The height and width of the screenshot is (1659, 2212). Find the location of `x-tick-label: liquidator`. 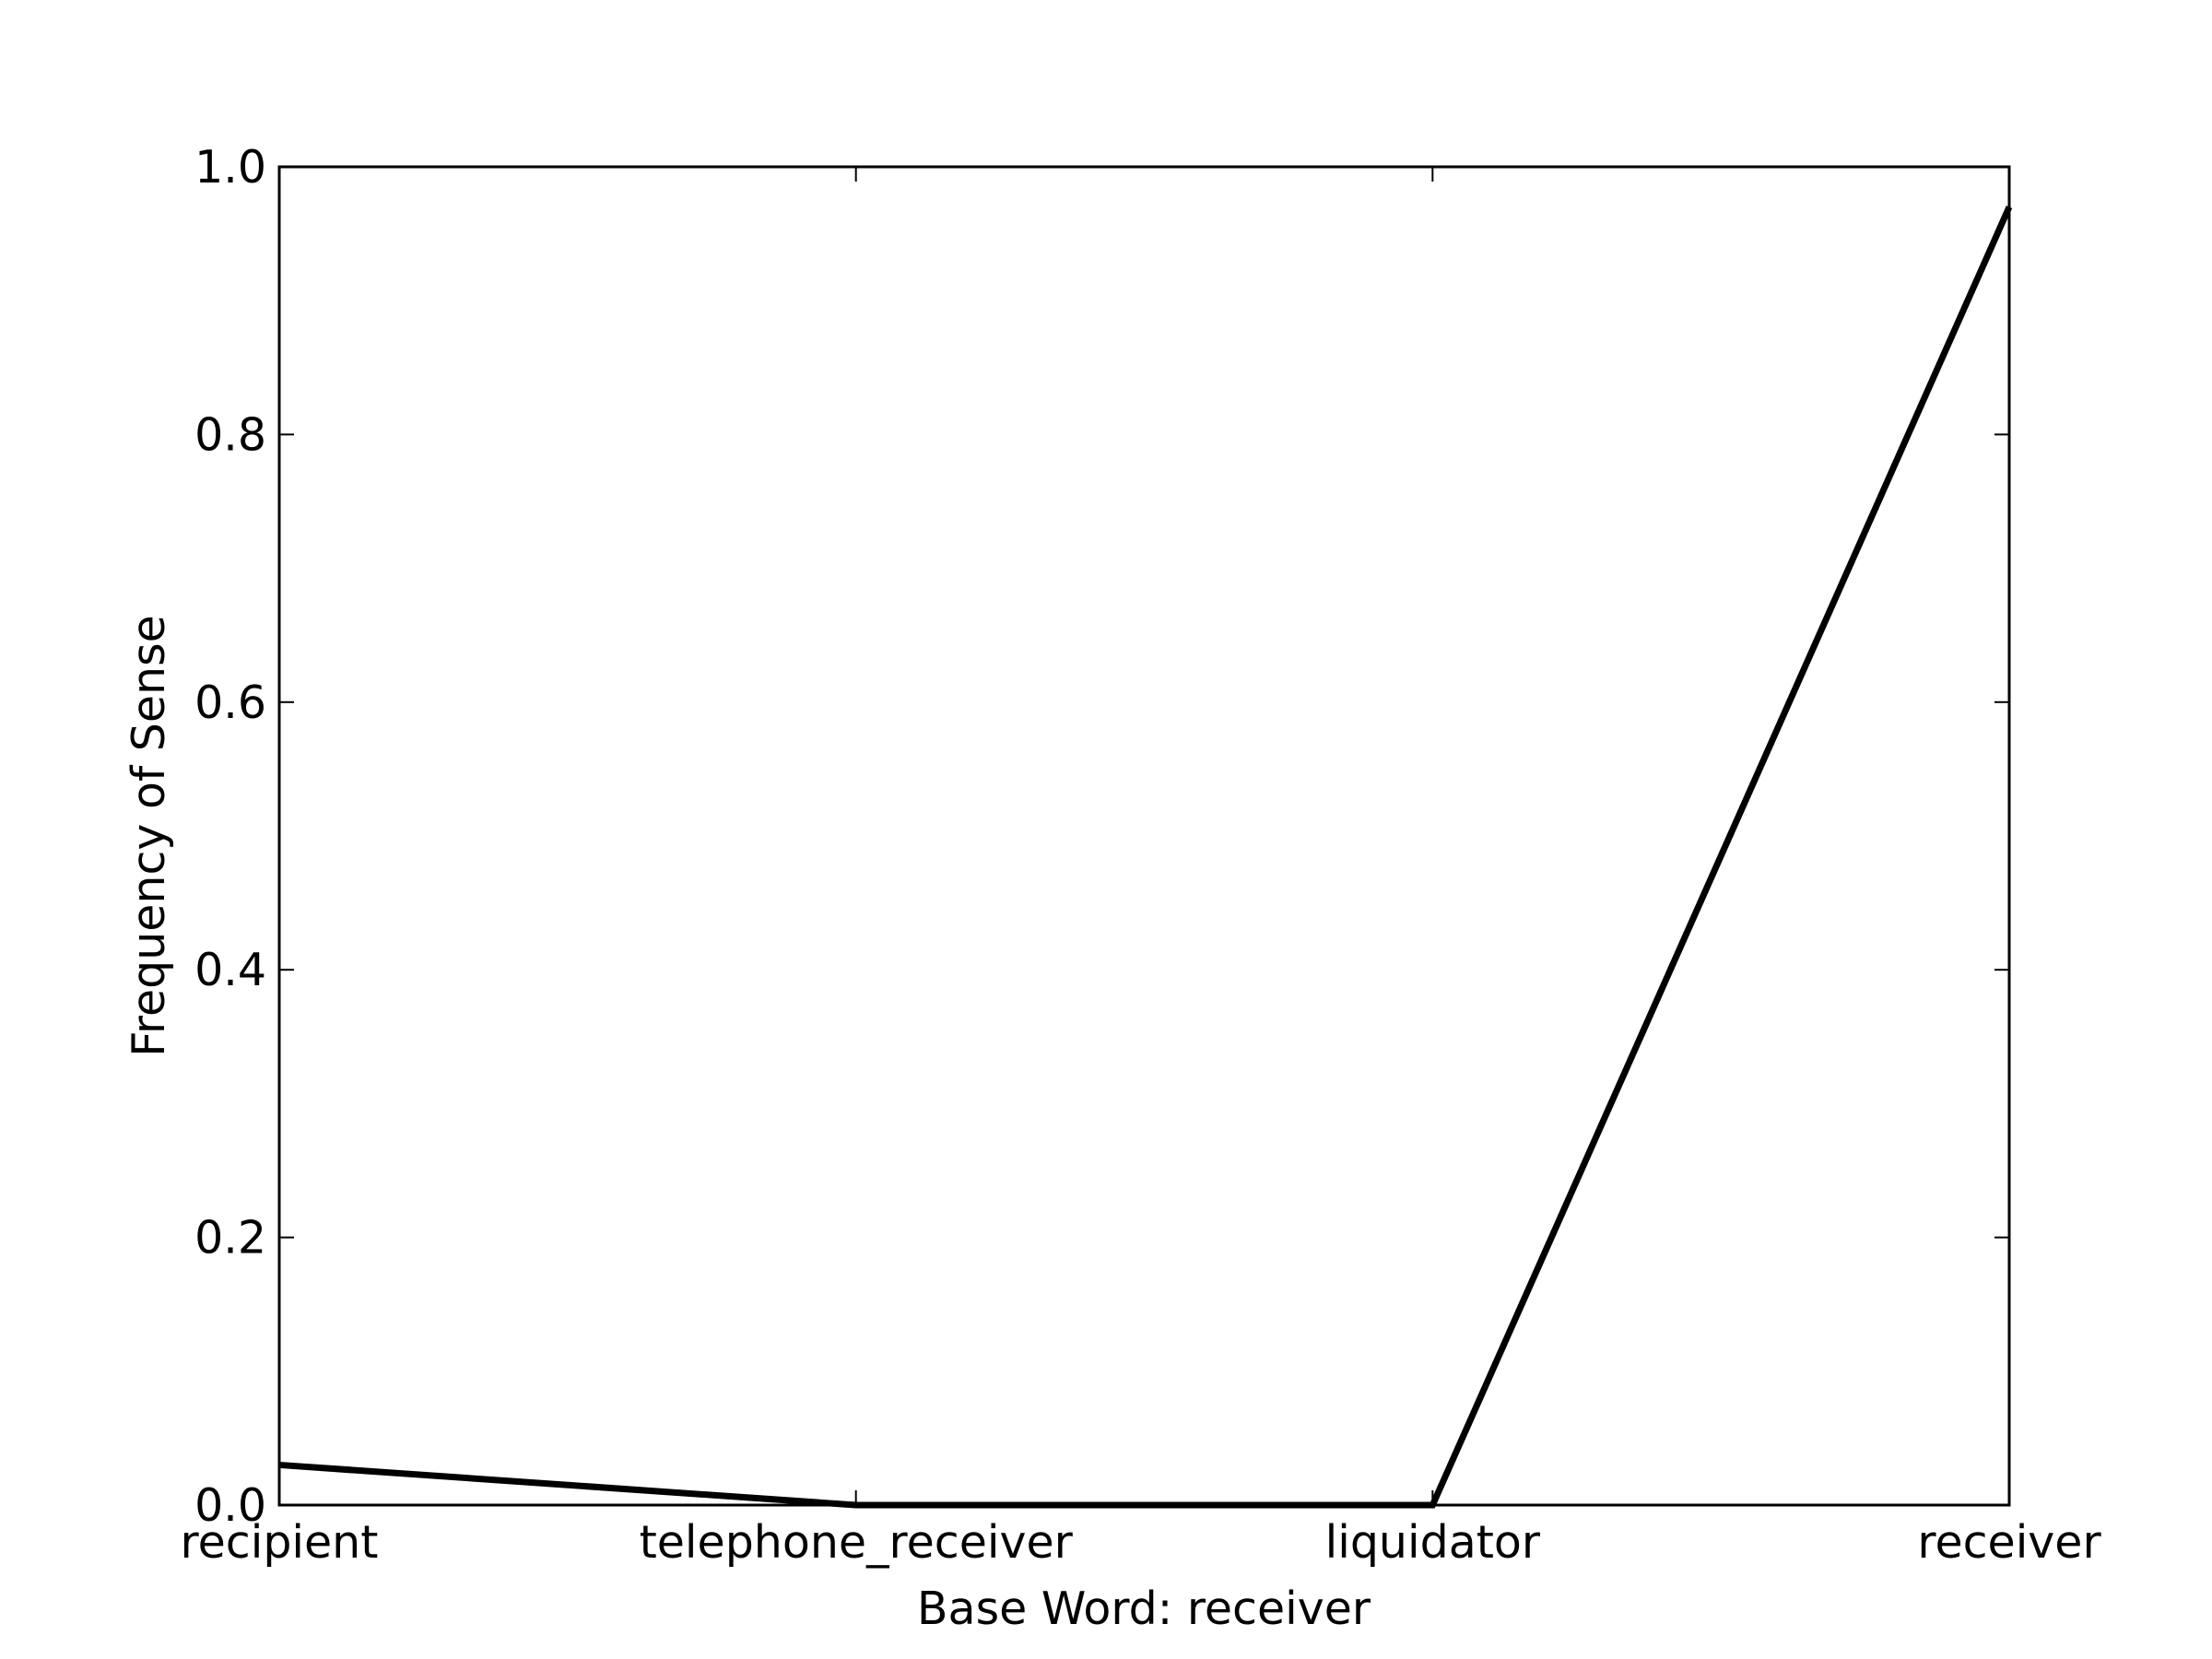

x-tick-label: liquidator is located at coordinates (1433, 1542).